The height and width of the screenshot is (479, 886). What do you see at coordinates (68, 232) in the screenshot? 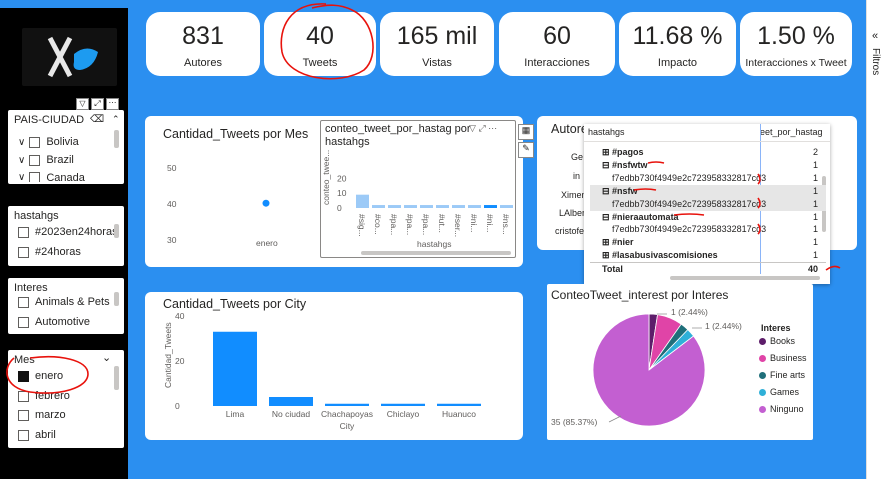
I see `slicer-item: #2023en24horas` at bounding box center [68, 232].